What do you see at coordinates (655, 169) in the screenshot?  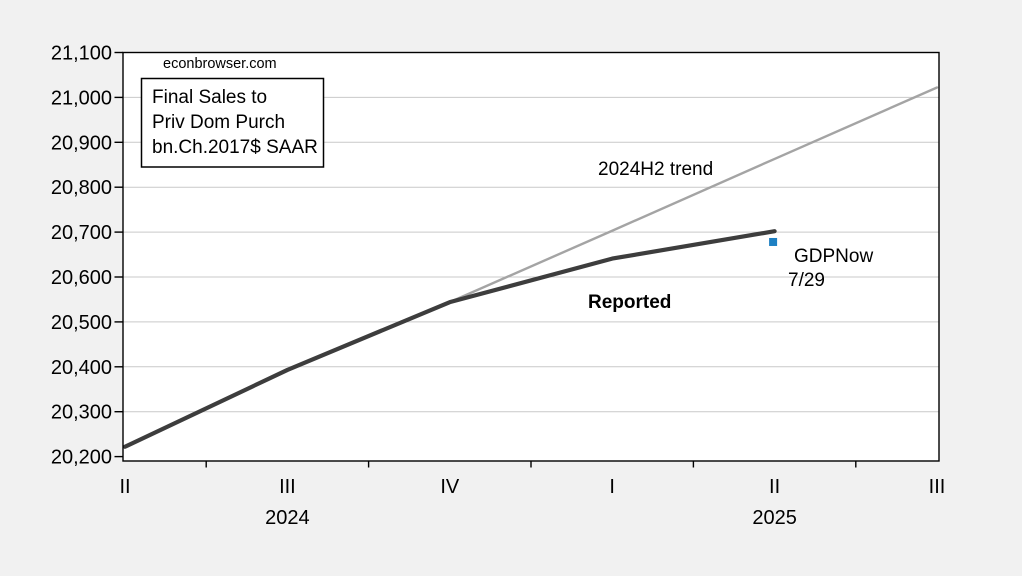 I see `trend-label: 2024H2 trend` at bounding box center [655, 169].